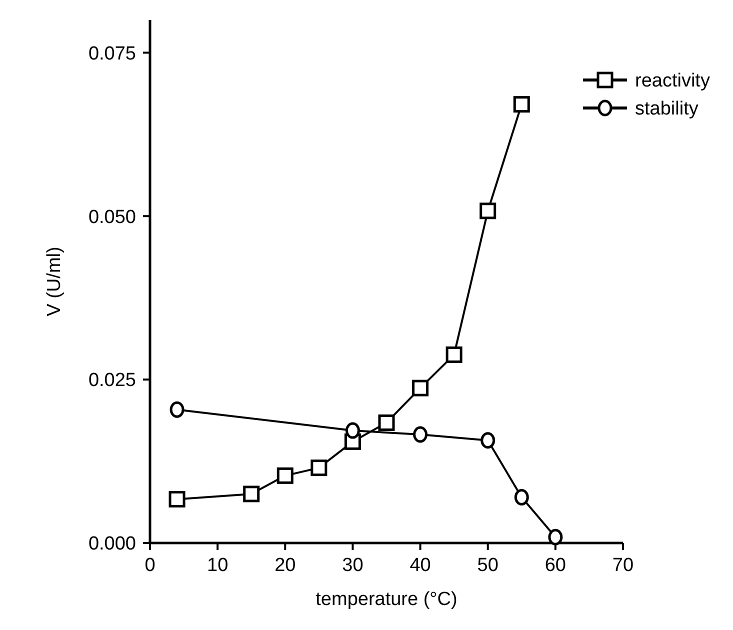  Describe the element at coordinates (112, 53) in the screenshot. I see `y-tick-label: 0.075` at that location.